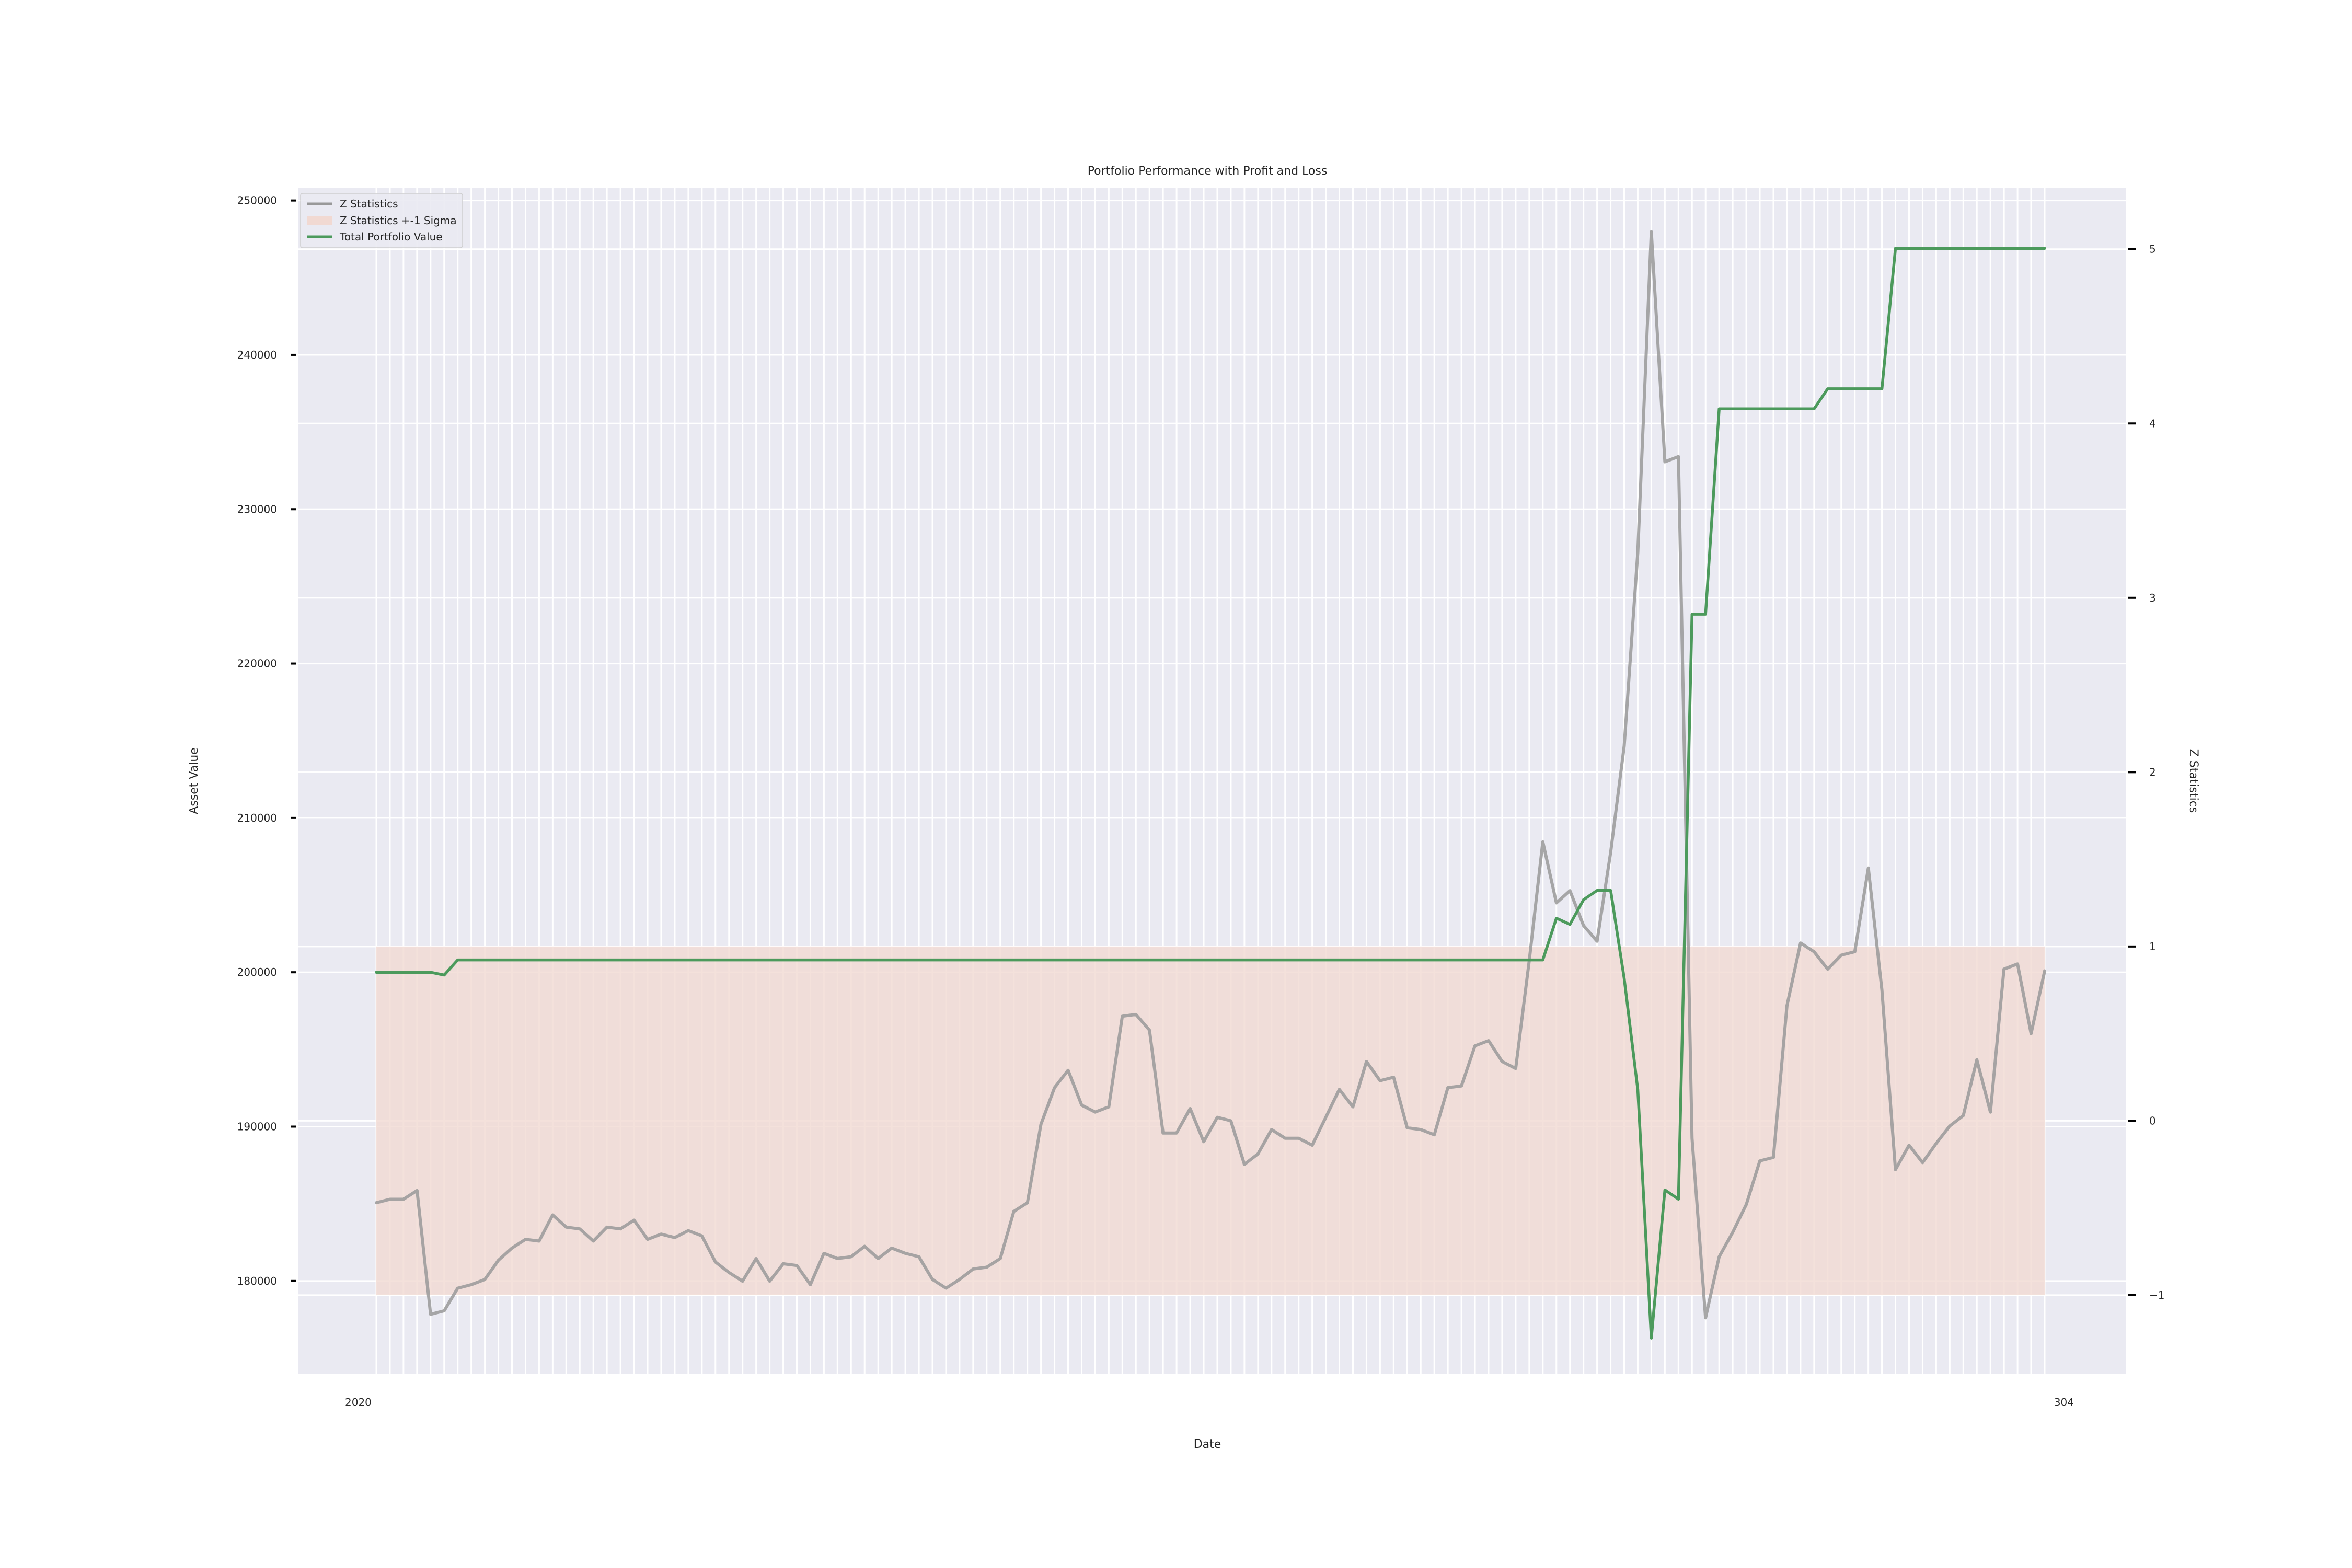  What do you see at coordinates (2152, 946) in the screenshot?
I see `y2-tick-label: 1` at bounding box center [2152, 946].